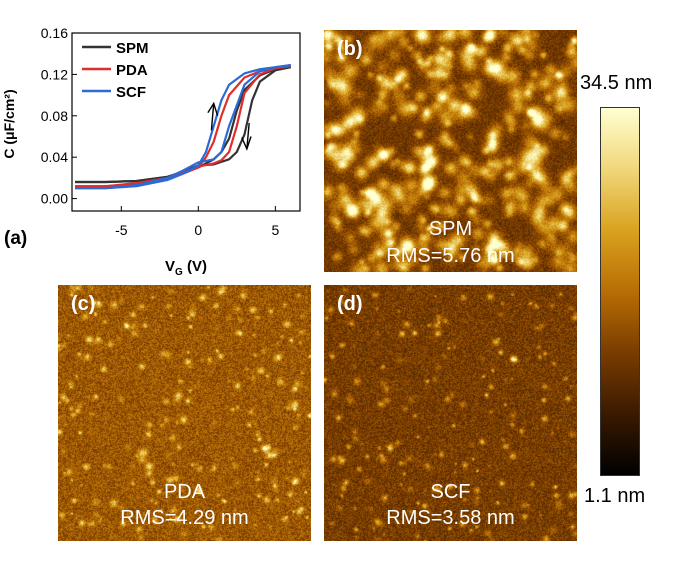 Image resolution: width=685 pixels, height=561 pixels. I want to click on sweep-up-arrow-head, so click(213, 108).